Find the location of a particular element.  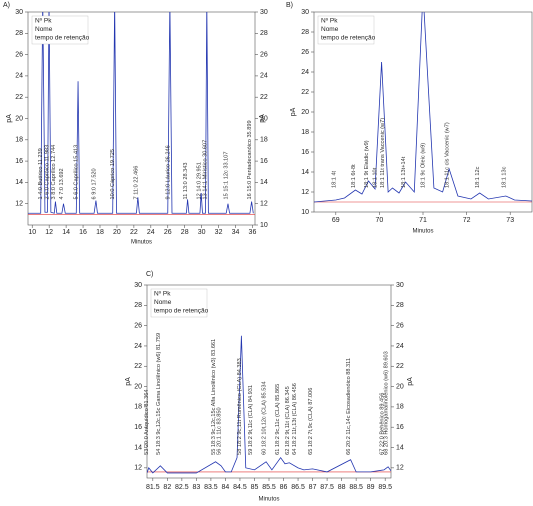

peak-label: 11 13:0 28.343 is located at coordinates (186, 181).